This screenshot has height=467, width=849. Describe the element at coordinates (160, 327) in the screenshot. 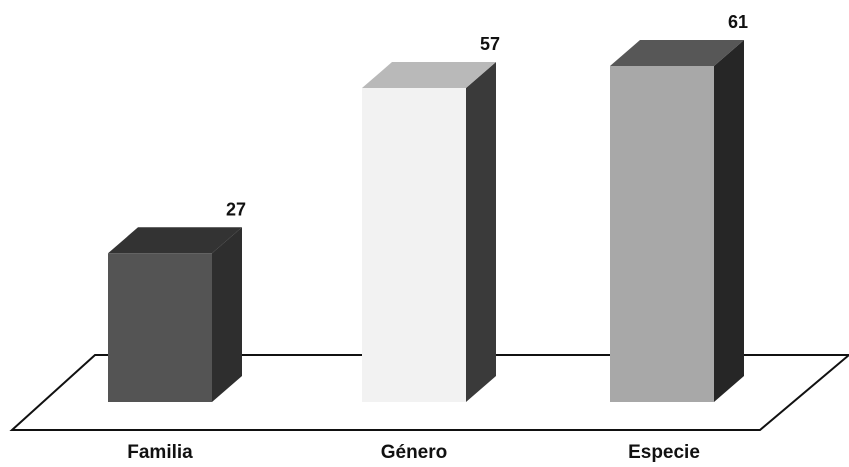

I see `bar-familia` at that location.